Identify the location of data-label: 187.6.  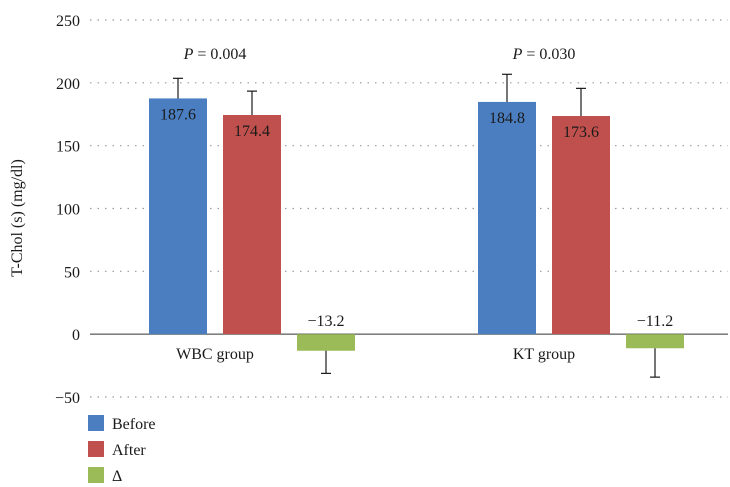
(178, 114).